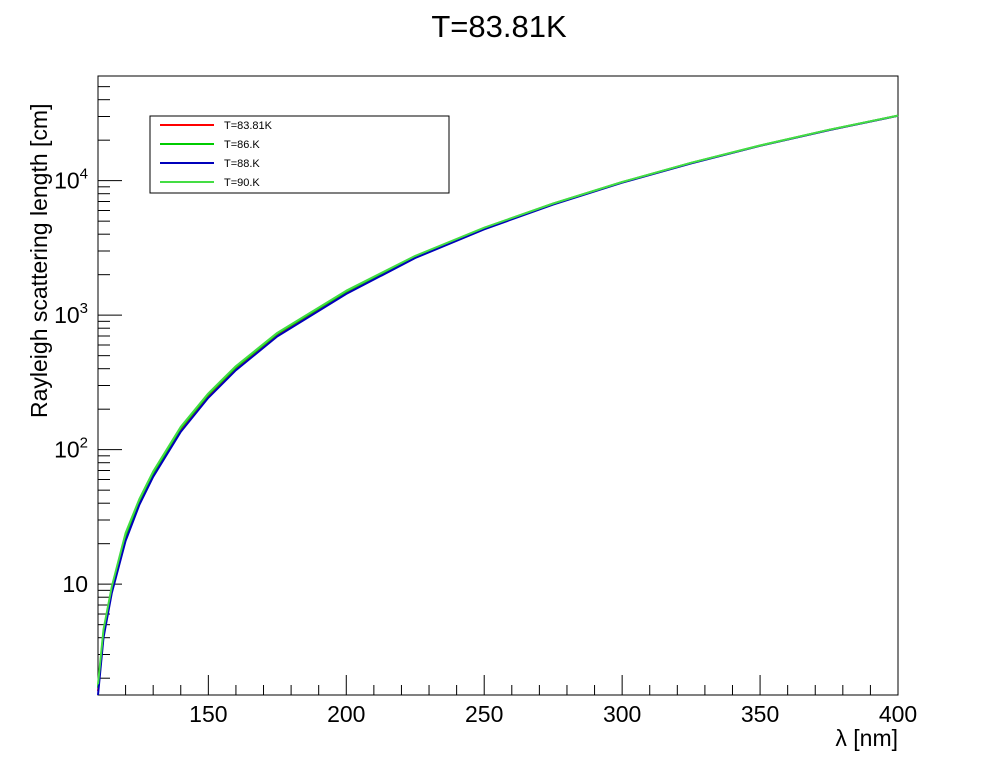 The width and height of the screenshot is (998, 778). Describe the element at coordinates (248, 126) in the screenshot. I see `legend-label: T=83.81K` at that location.